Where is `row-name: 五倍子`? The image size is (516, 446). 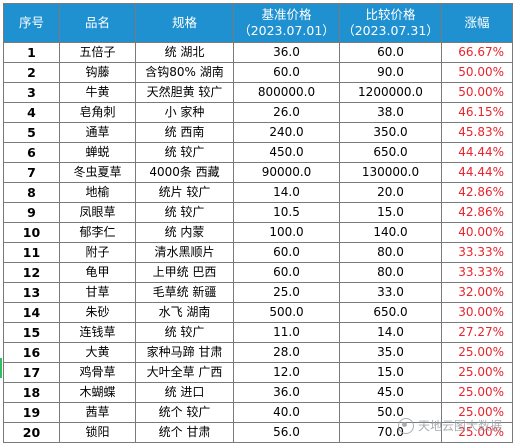 row-name: 五倍子 is located at coordinates (97, 52).